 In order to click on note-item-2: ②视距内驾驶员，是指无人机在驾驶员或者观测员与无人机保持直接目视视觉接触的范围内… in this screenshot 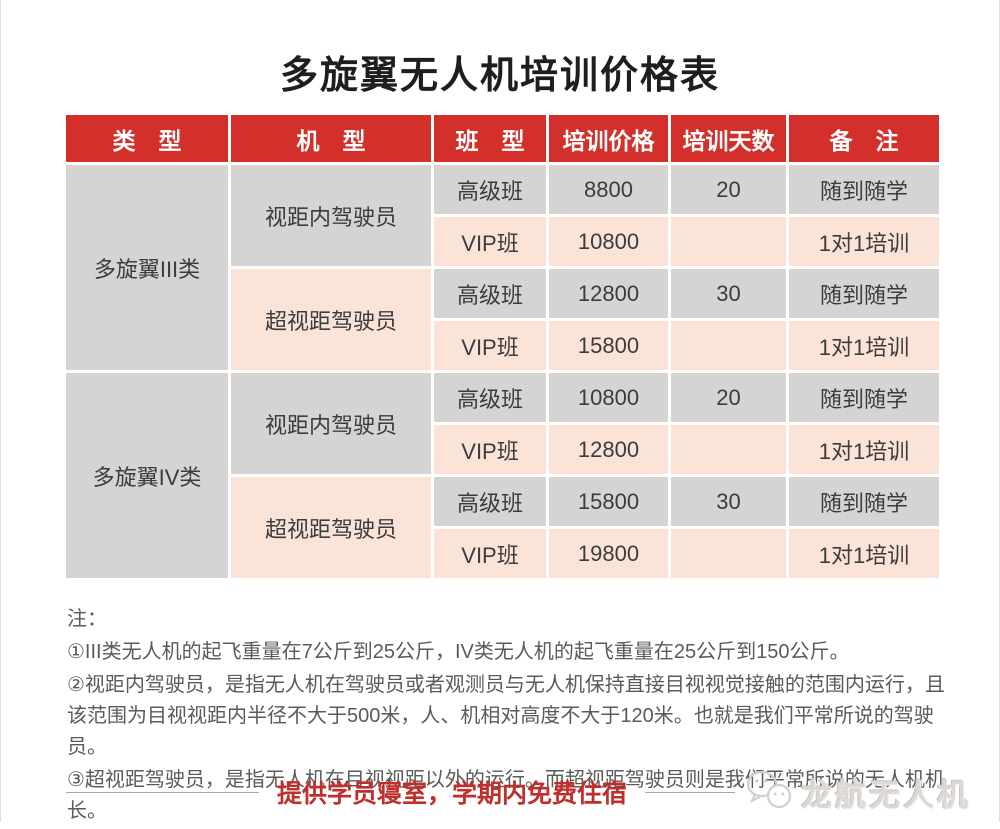, I will do `click(506, 716)`.